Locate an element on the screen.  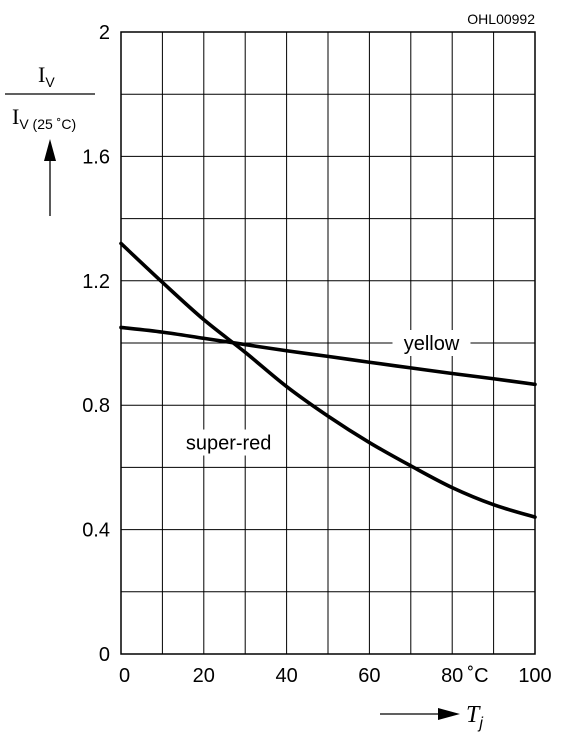
y-tick-label: 1.6 is located at coordinates (96, 157).